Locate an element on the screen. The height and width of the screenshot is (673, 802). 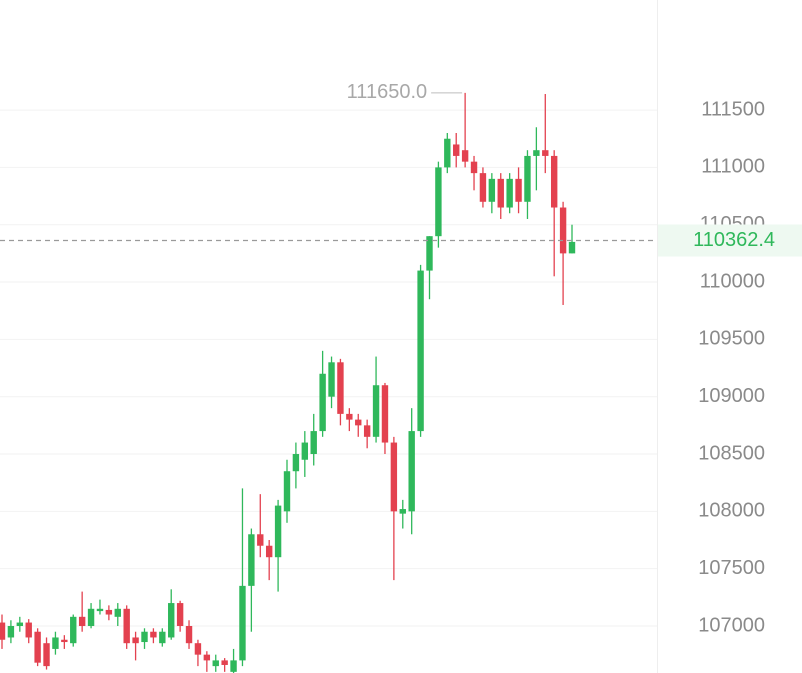
max-marker-label: 111650.0 is located at coordinates (387, 92).